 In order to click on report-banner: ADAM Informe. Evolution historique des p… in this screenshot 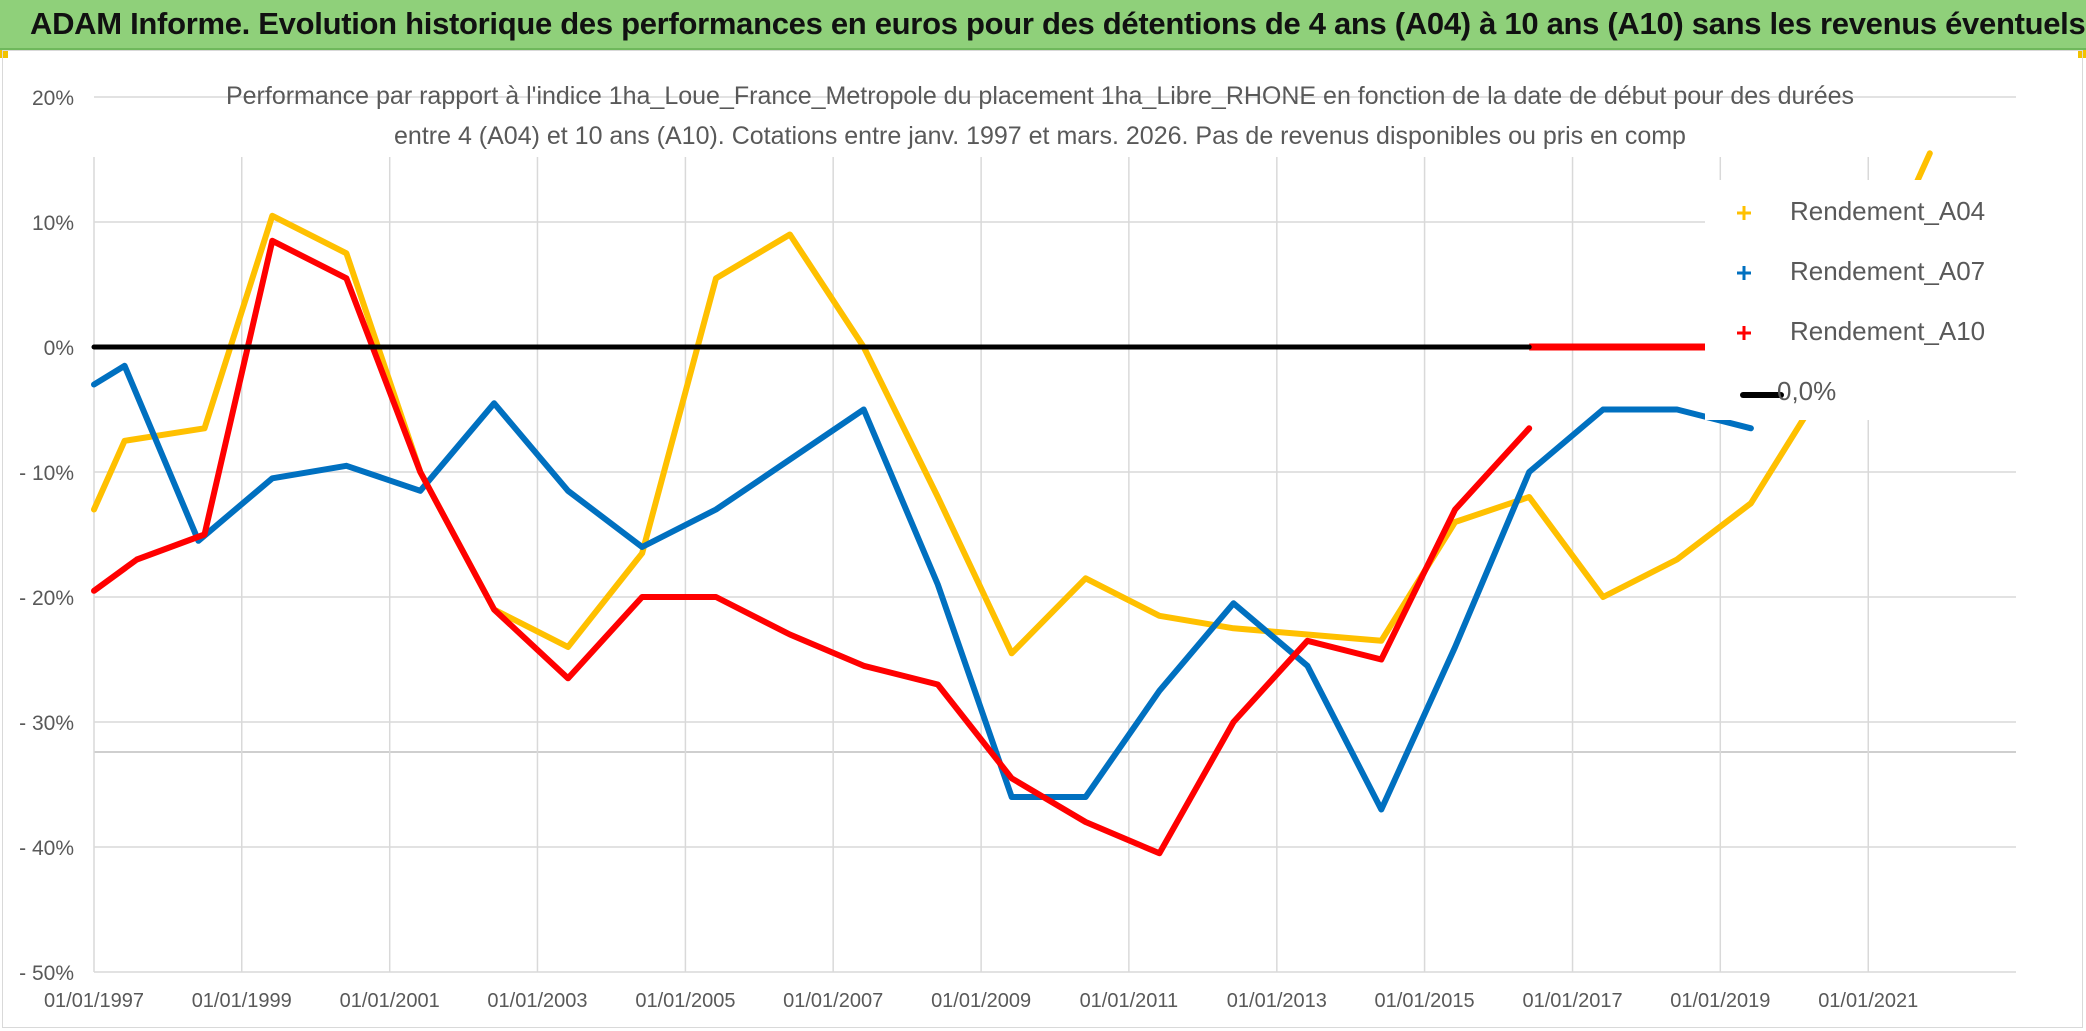, I will do `click(1043, 25)`.